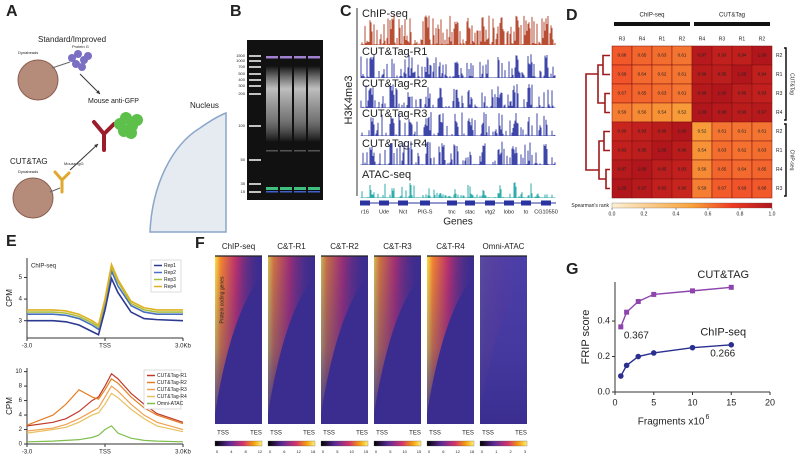 The image size is (798, 462). I want to click on panel-letter: B, so click(236, 11).